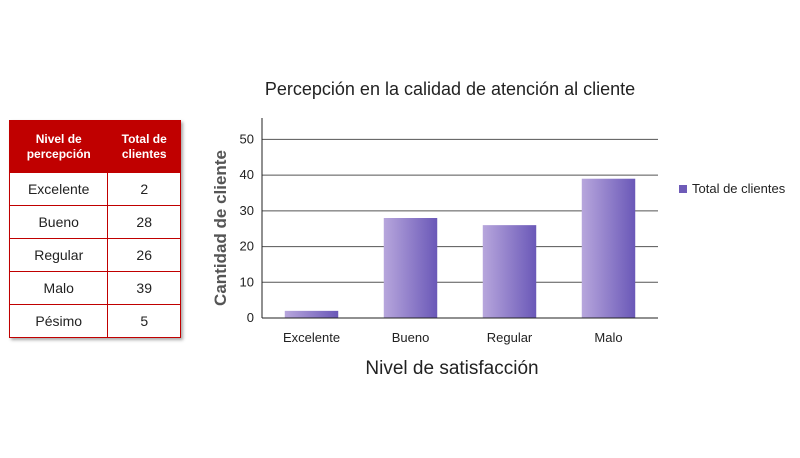 Image resolution: width=800 pixels, height=458 pixels. What do you see at coordinates (453, 337) in the screenshot?
I see `x-tick-labels: Excelente Bueno Regular Malo` at bounding box center [453, 337].